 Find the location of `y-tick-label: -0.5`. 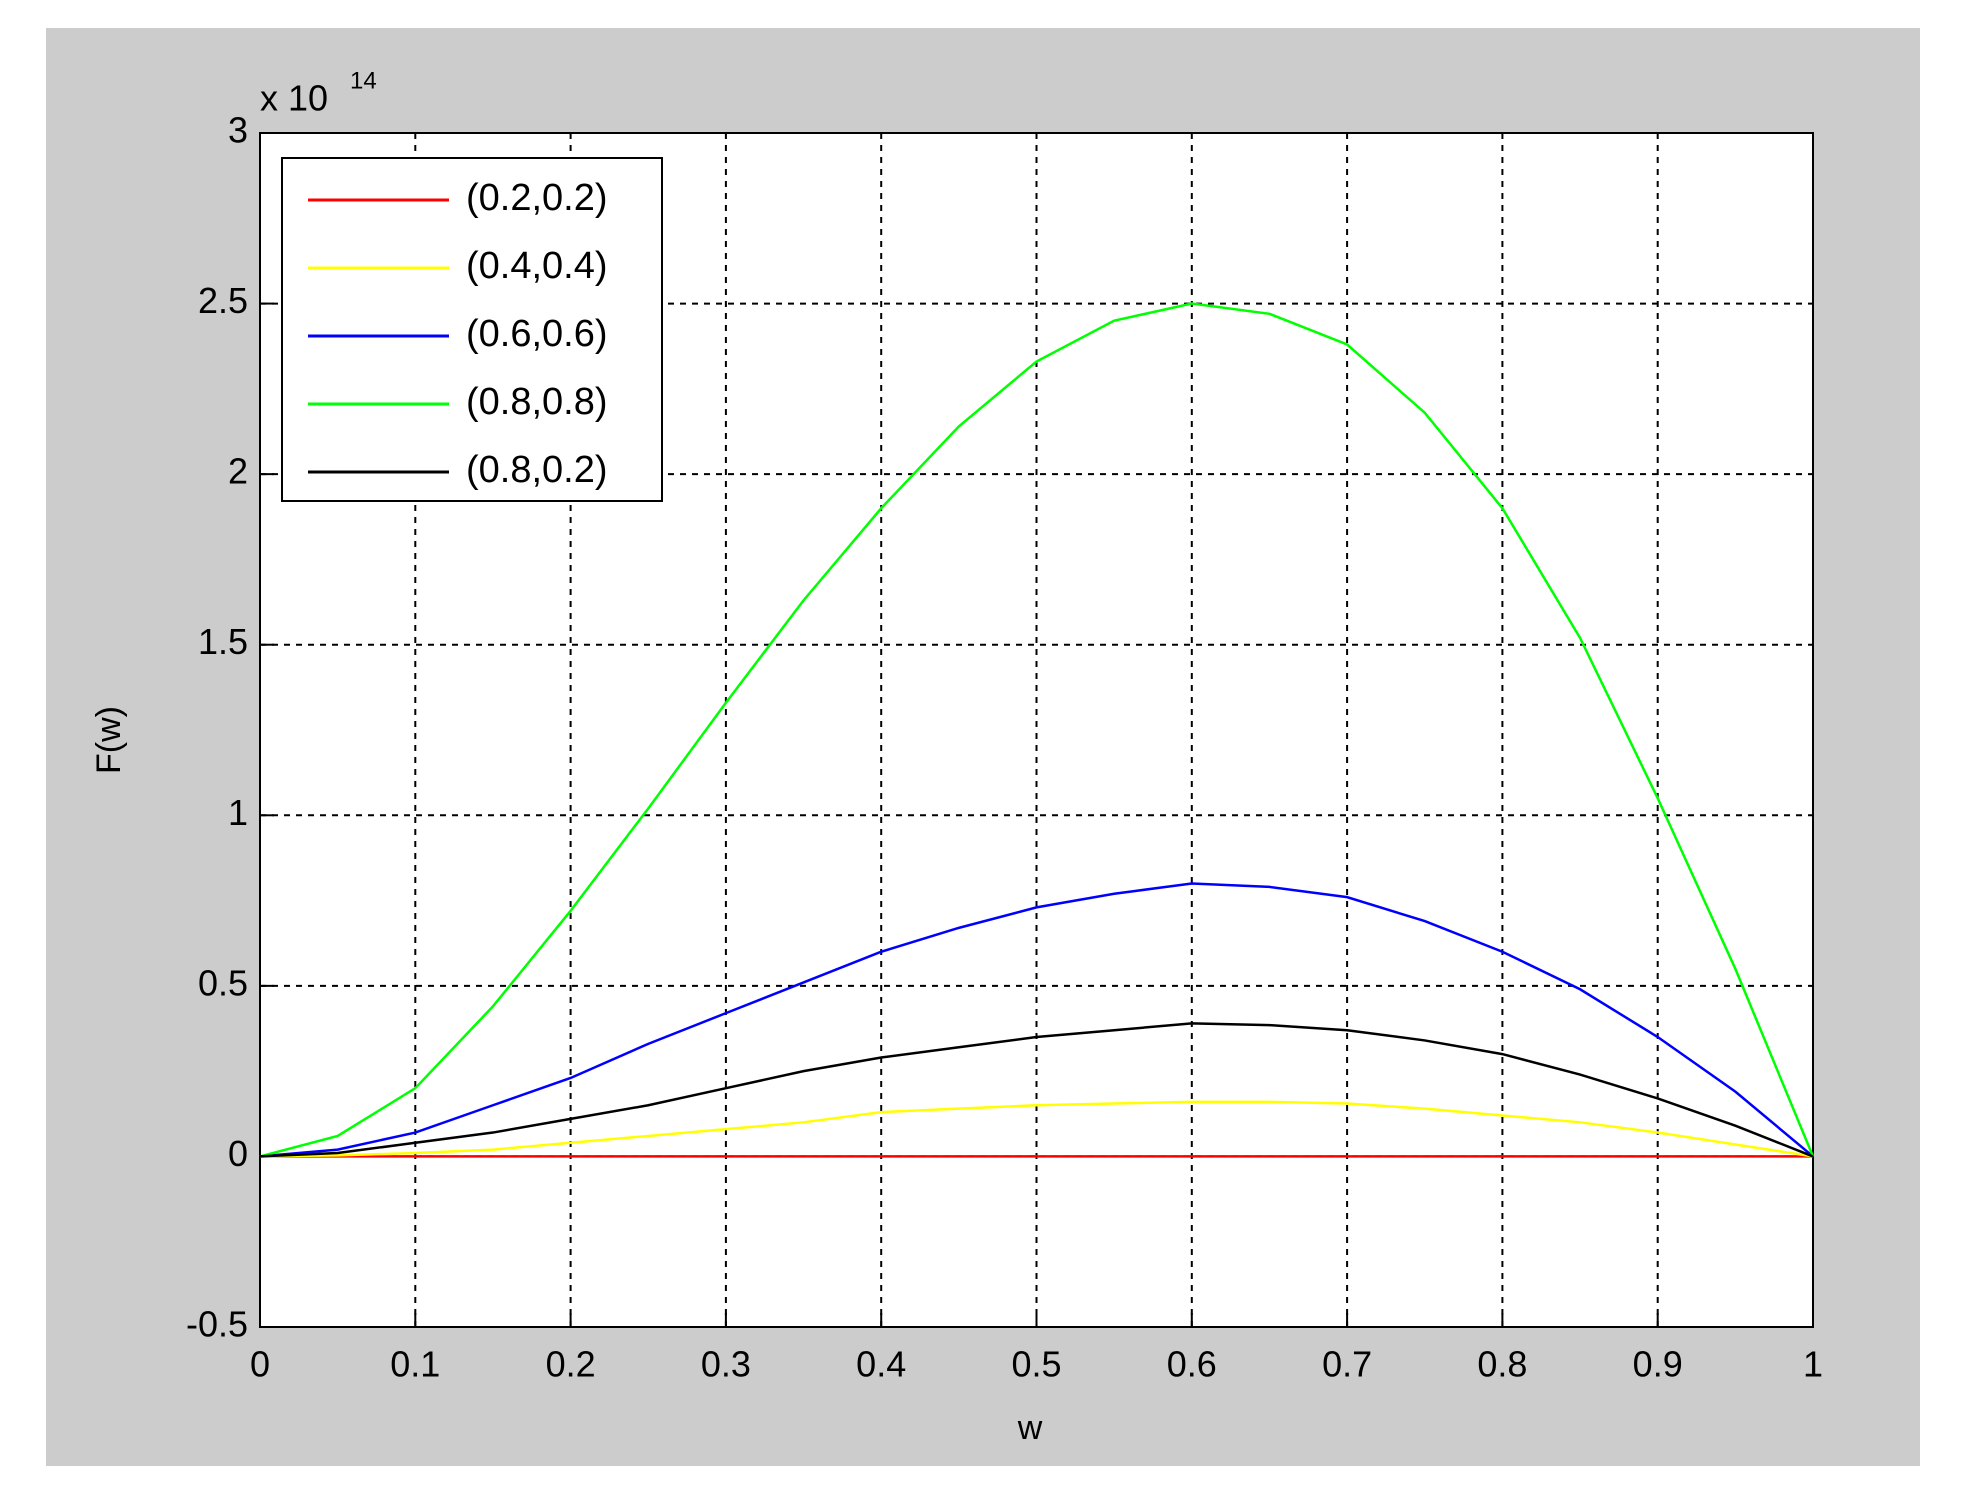

y-tick-label: -0.5 is located at coordinates (217, 1324).